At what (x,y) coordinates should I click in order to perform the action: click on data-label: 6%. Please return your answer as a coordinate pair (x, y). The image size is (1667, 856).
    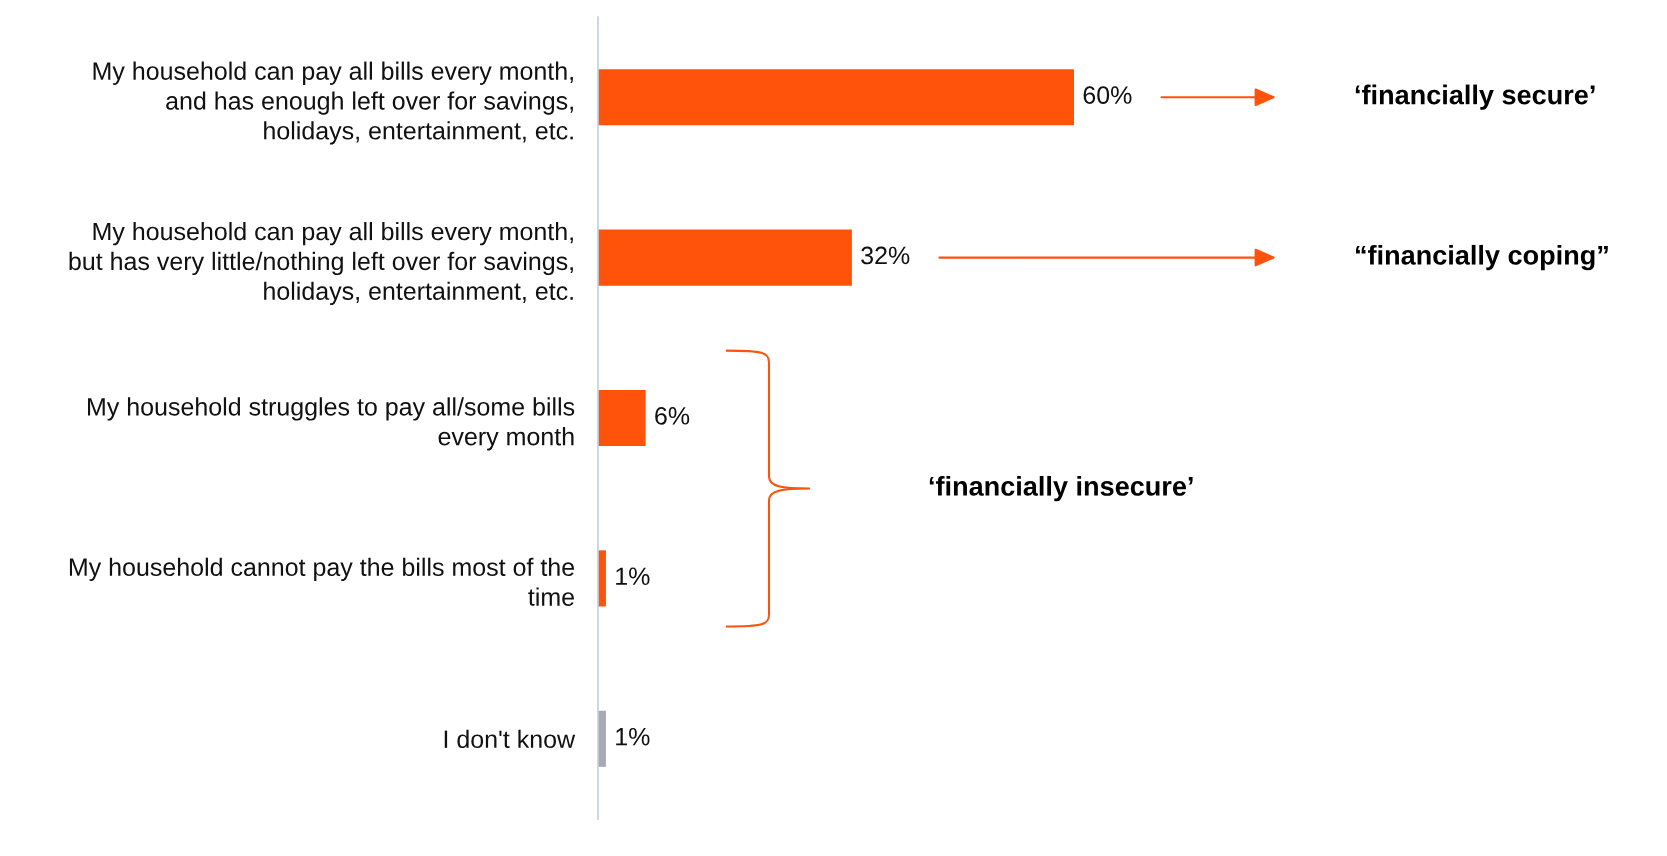
    Looking at the image, I should click on (672, 416).